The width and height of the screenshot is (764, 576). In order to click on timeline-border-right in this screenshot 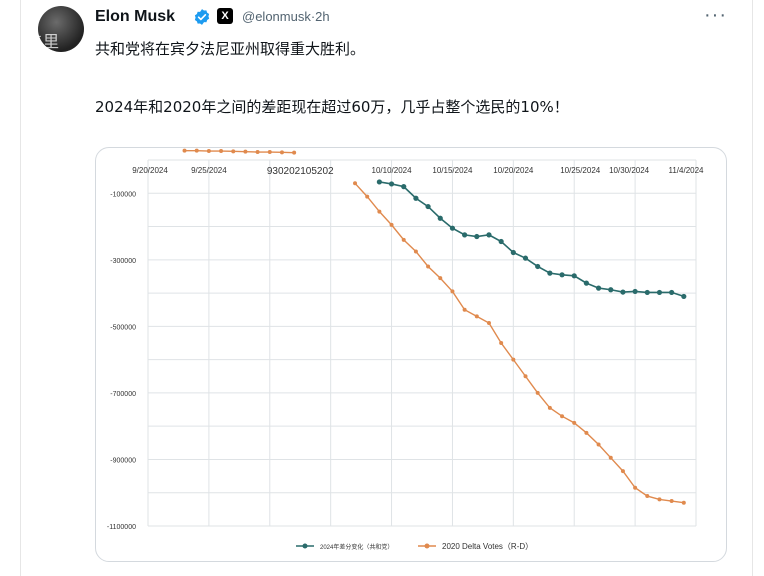, I will do `click(752, 288)`.